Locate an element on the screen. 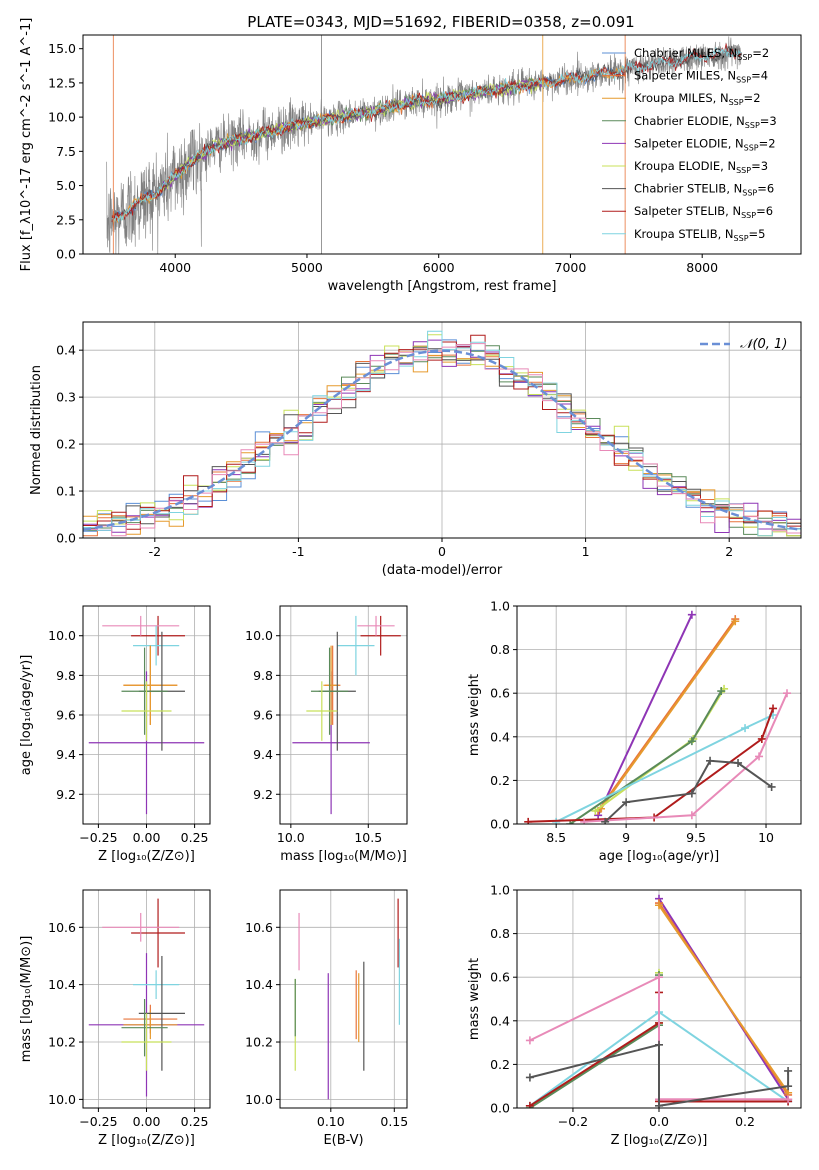  y-tick-label: 5.0 is located at coordinates (66, 185).